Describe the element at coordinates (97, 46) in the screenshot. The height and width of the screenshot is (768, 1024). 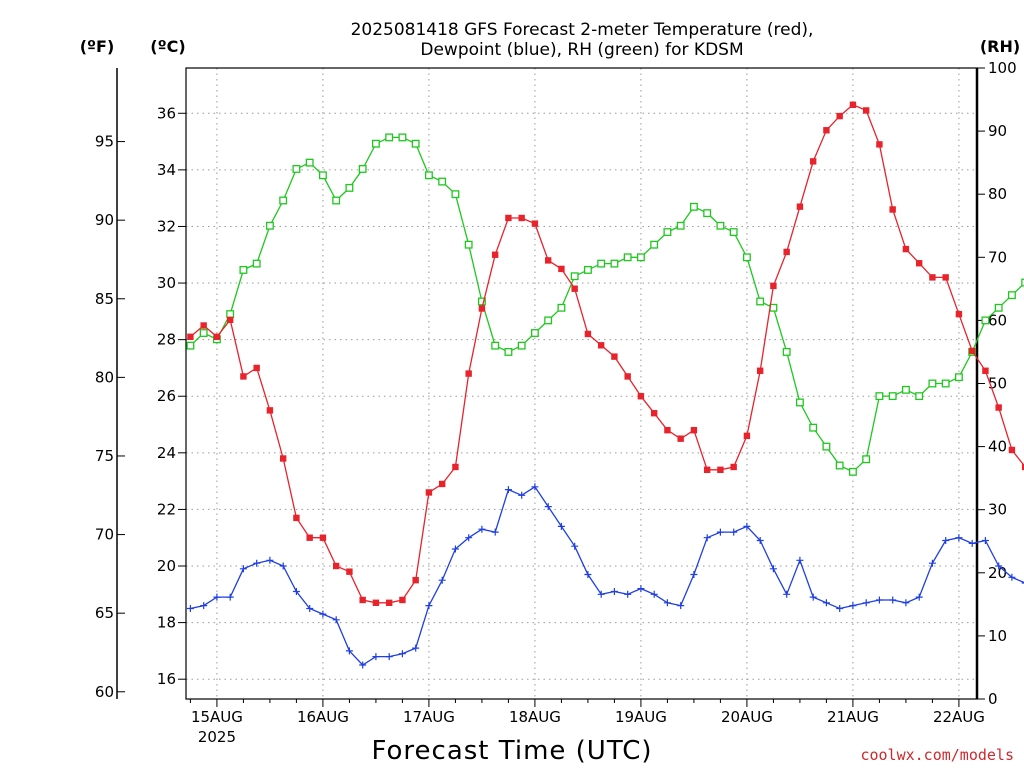
I see `fahrenheit-unit-label: (ºF)` at that location.